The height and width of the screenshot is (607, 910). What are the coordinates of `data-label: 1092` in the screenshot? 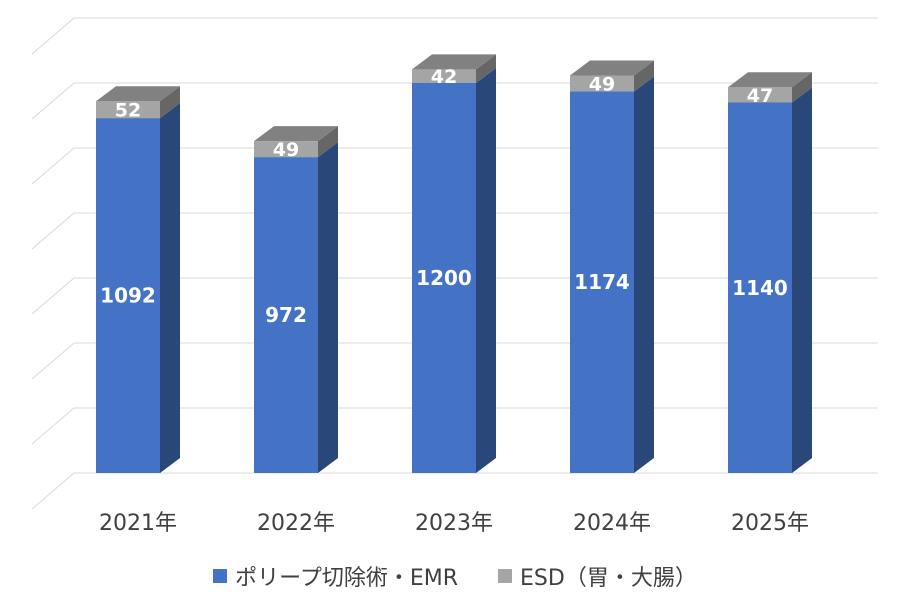 It's located at (128, 296).